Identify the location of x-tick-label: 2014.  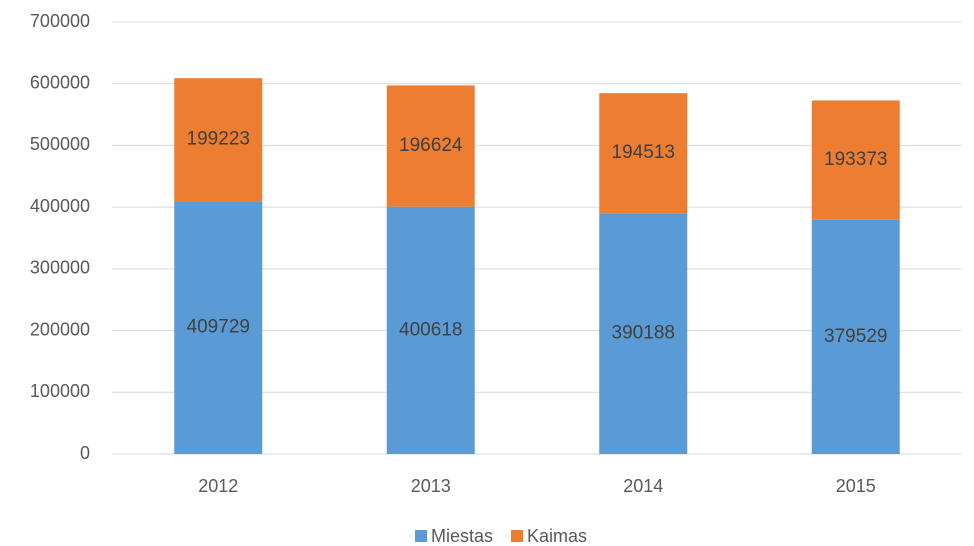
(643, 486).